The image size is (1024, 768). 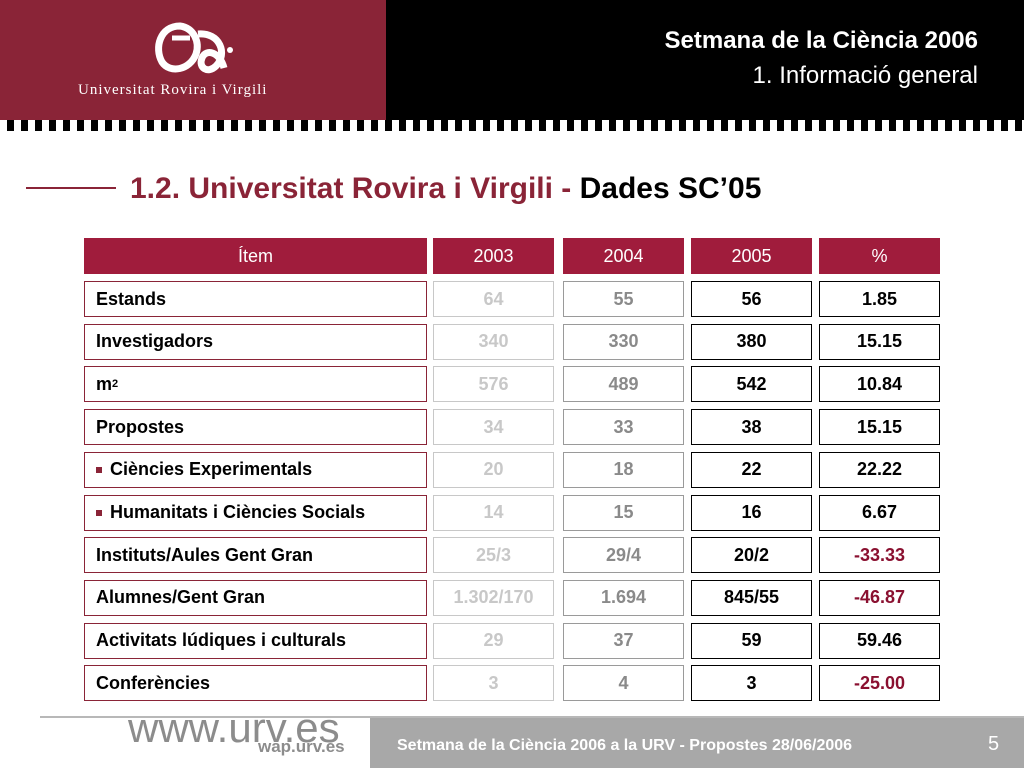 I want to click on value-2003: 34, so click(x=493, y=427).